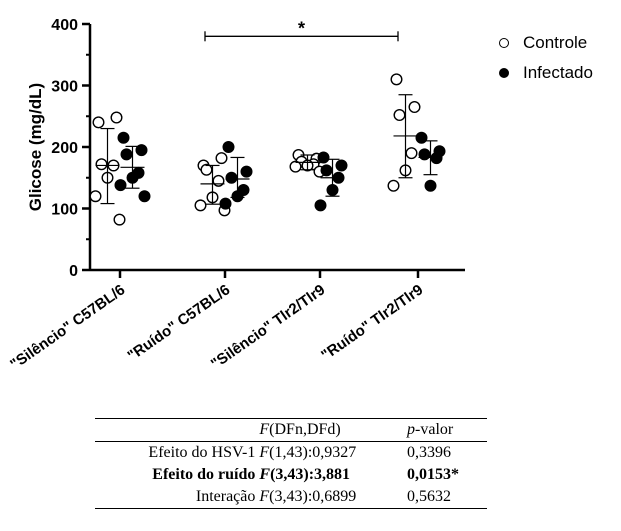 Image resolution: width=621 pixels, height=531 pixels. Describe the element at coordinates (35, 147) in the screenshot. I see `y-axis-label: Glicose (mg/dL)` at that location.